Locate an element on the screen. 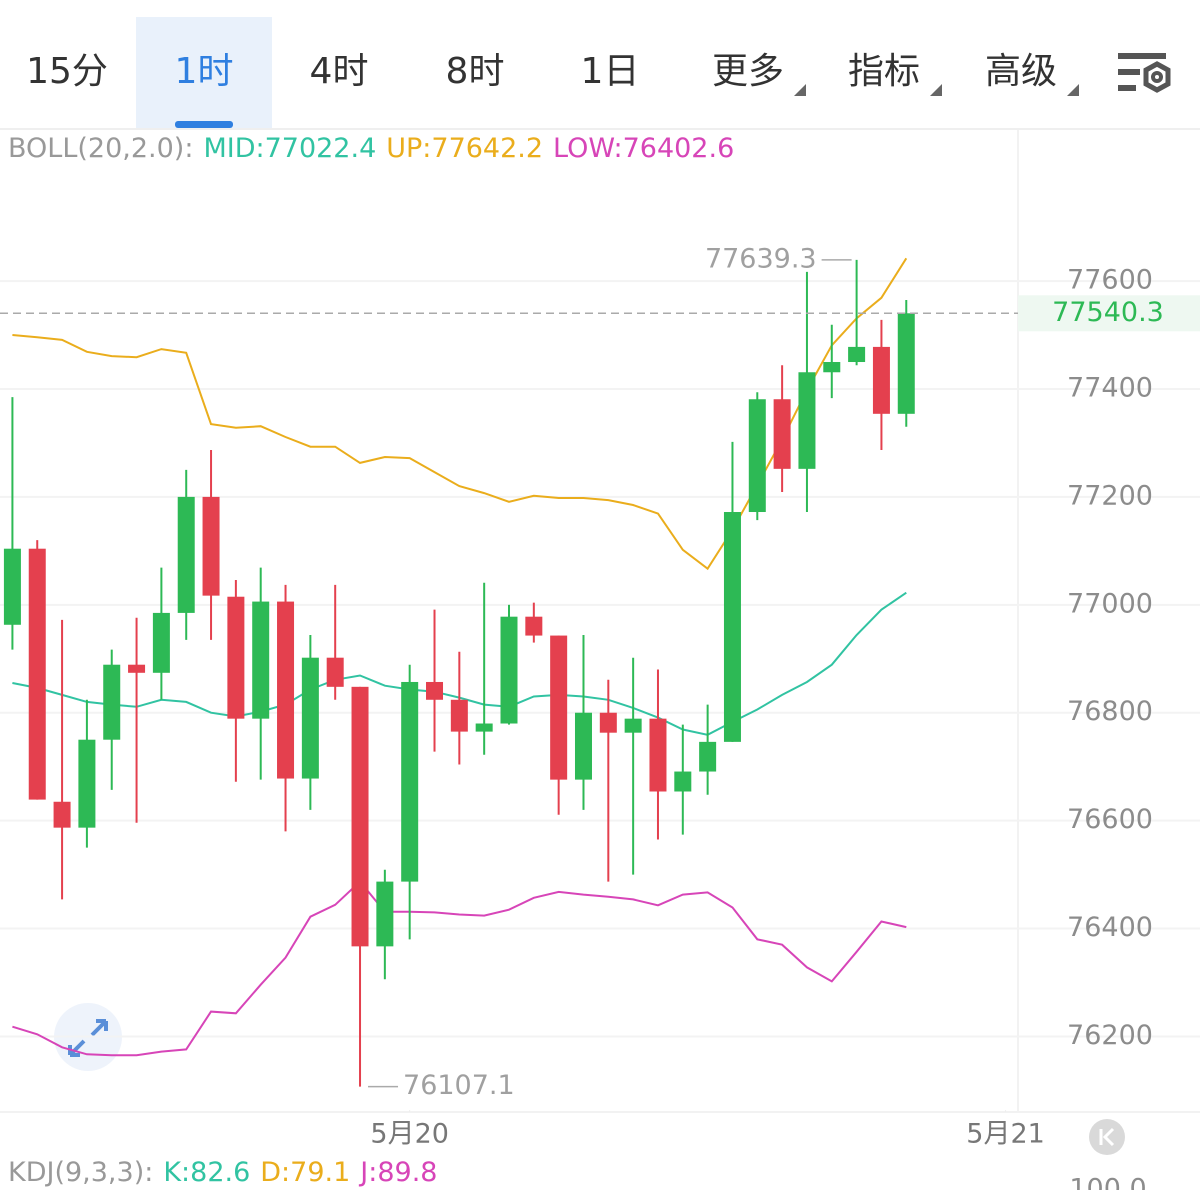 The width and height of the screenshot is (1200, 1190). legend-name: UP: is located at coordinates (408, 148).